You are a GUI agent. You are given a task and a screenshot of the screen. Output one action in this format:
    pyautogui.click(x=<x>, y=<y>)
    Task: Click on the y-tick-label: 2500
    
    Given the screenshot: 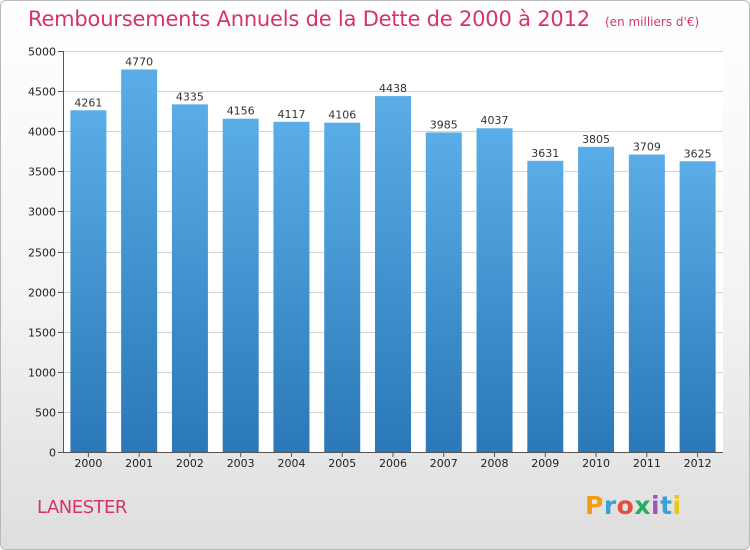 What is the action you would take?
    pyautogui.click(x=42, y=253)
    